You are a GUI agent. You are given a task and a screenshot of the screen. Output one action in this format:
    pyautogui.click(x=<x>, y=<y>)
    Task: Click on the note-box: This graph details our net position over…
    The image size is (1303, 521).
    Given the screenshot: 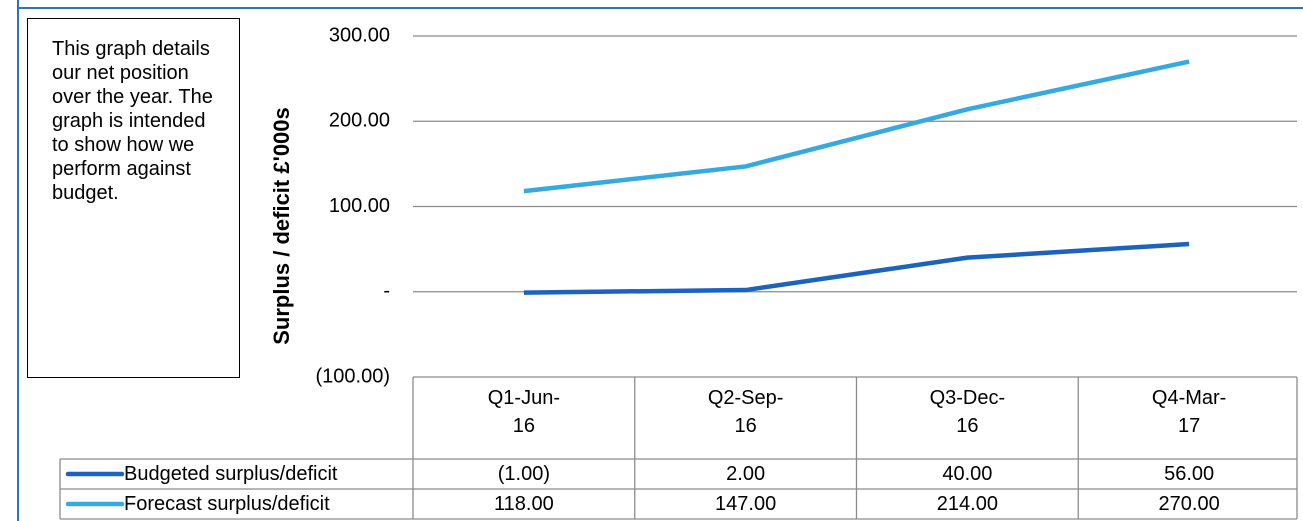 What is the action you would take?
    pyautogui.click(x=133, y=198)
    